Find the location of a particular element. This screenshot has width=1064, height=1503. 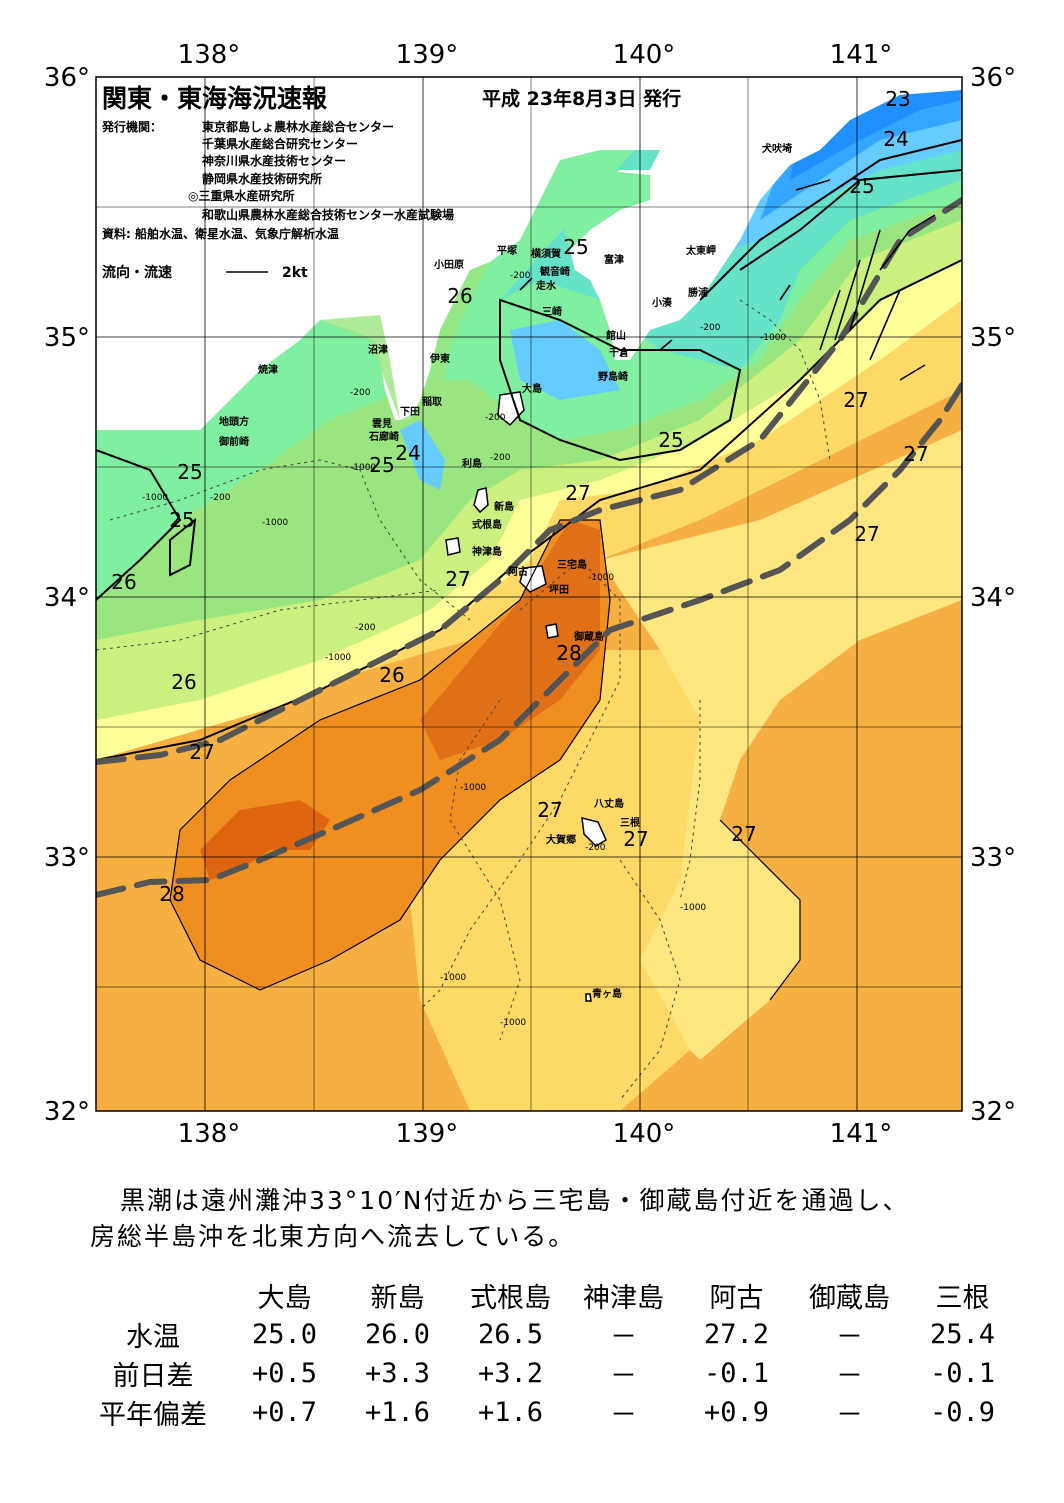

station-header: 大島 is located at coordinates (284, 1298).